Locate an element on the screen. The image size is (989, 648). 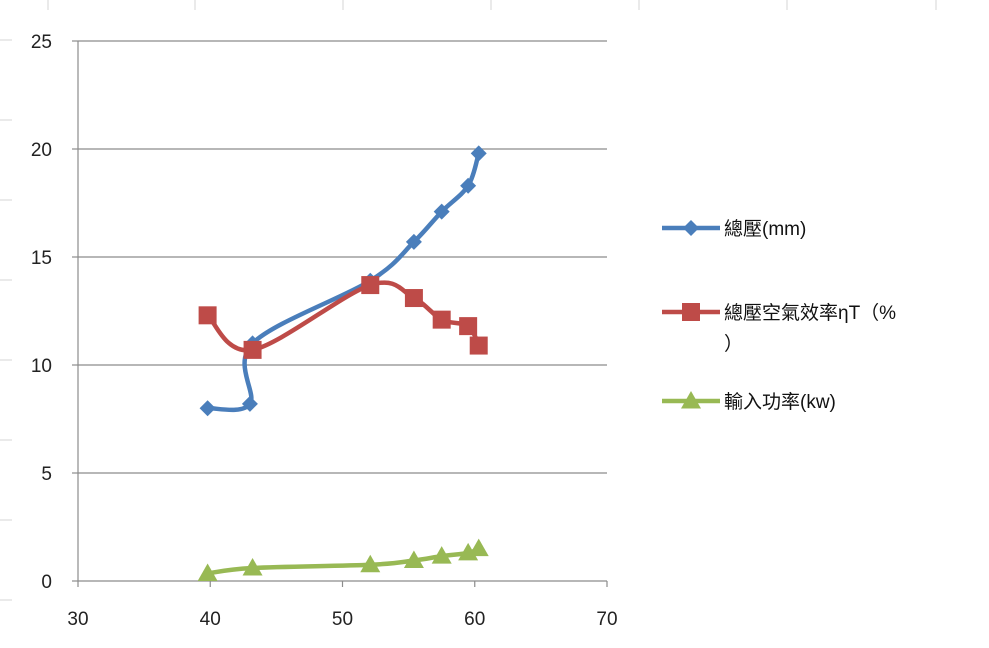
y-tick-label: 25 is located at coordinates (41, 42).